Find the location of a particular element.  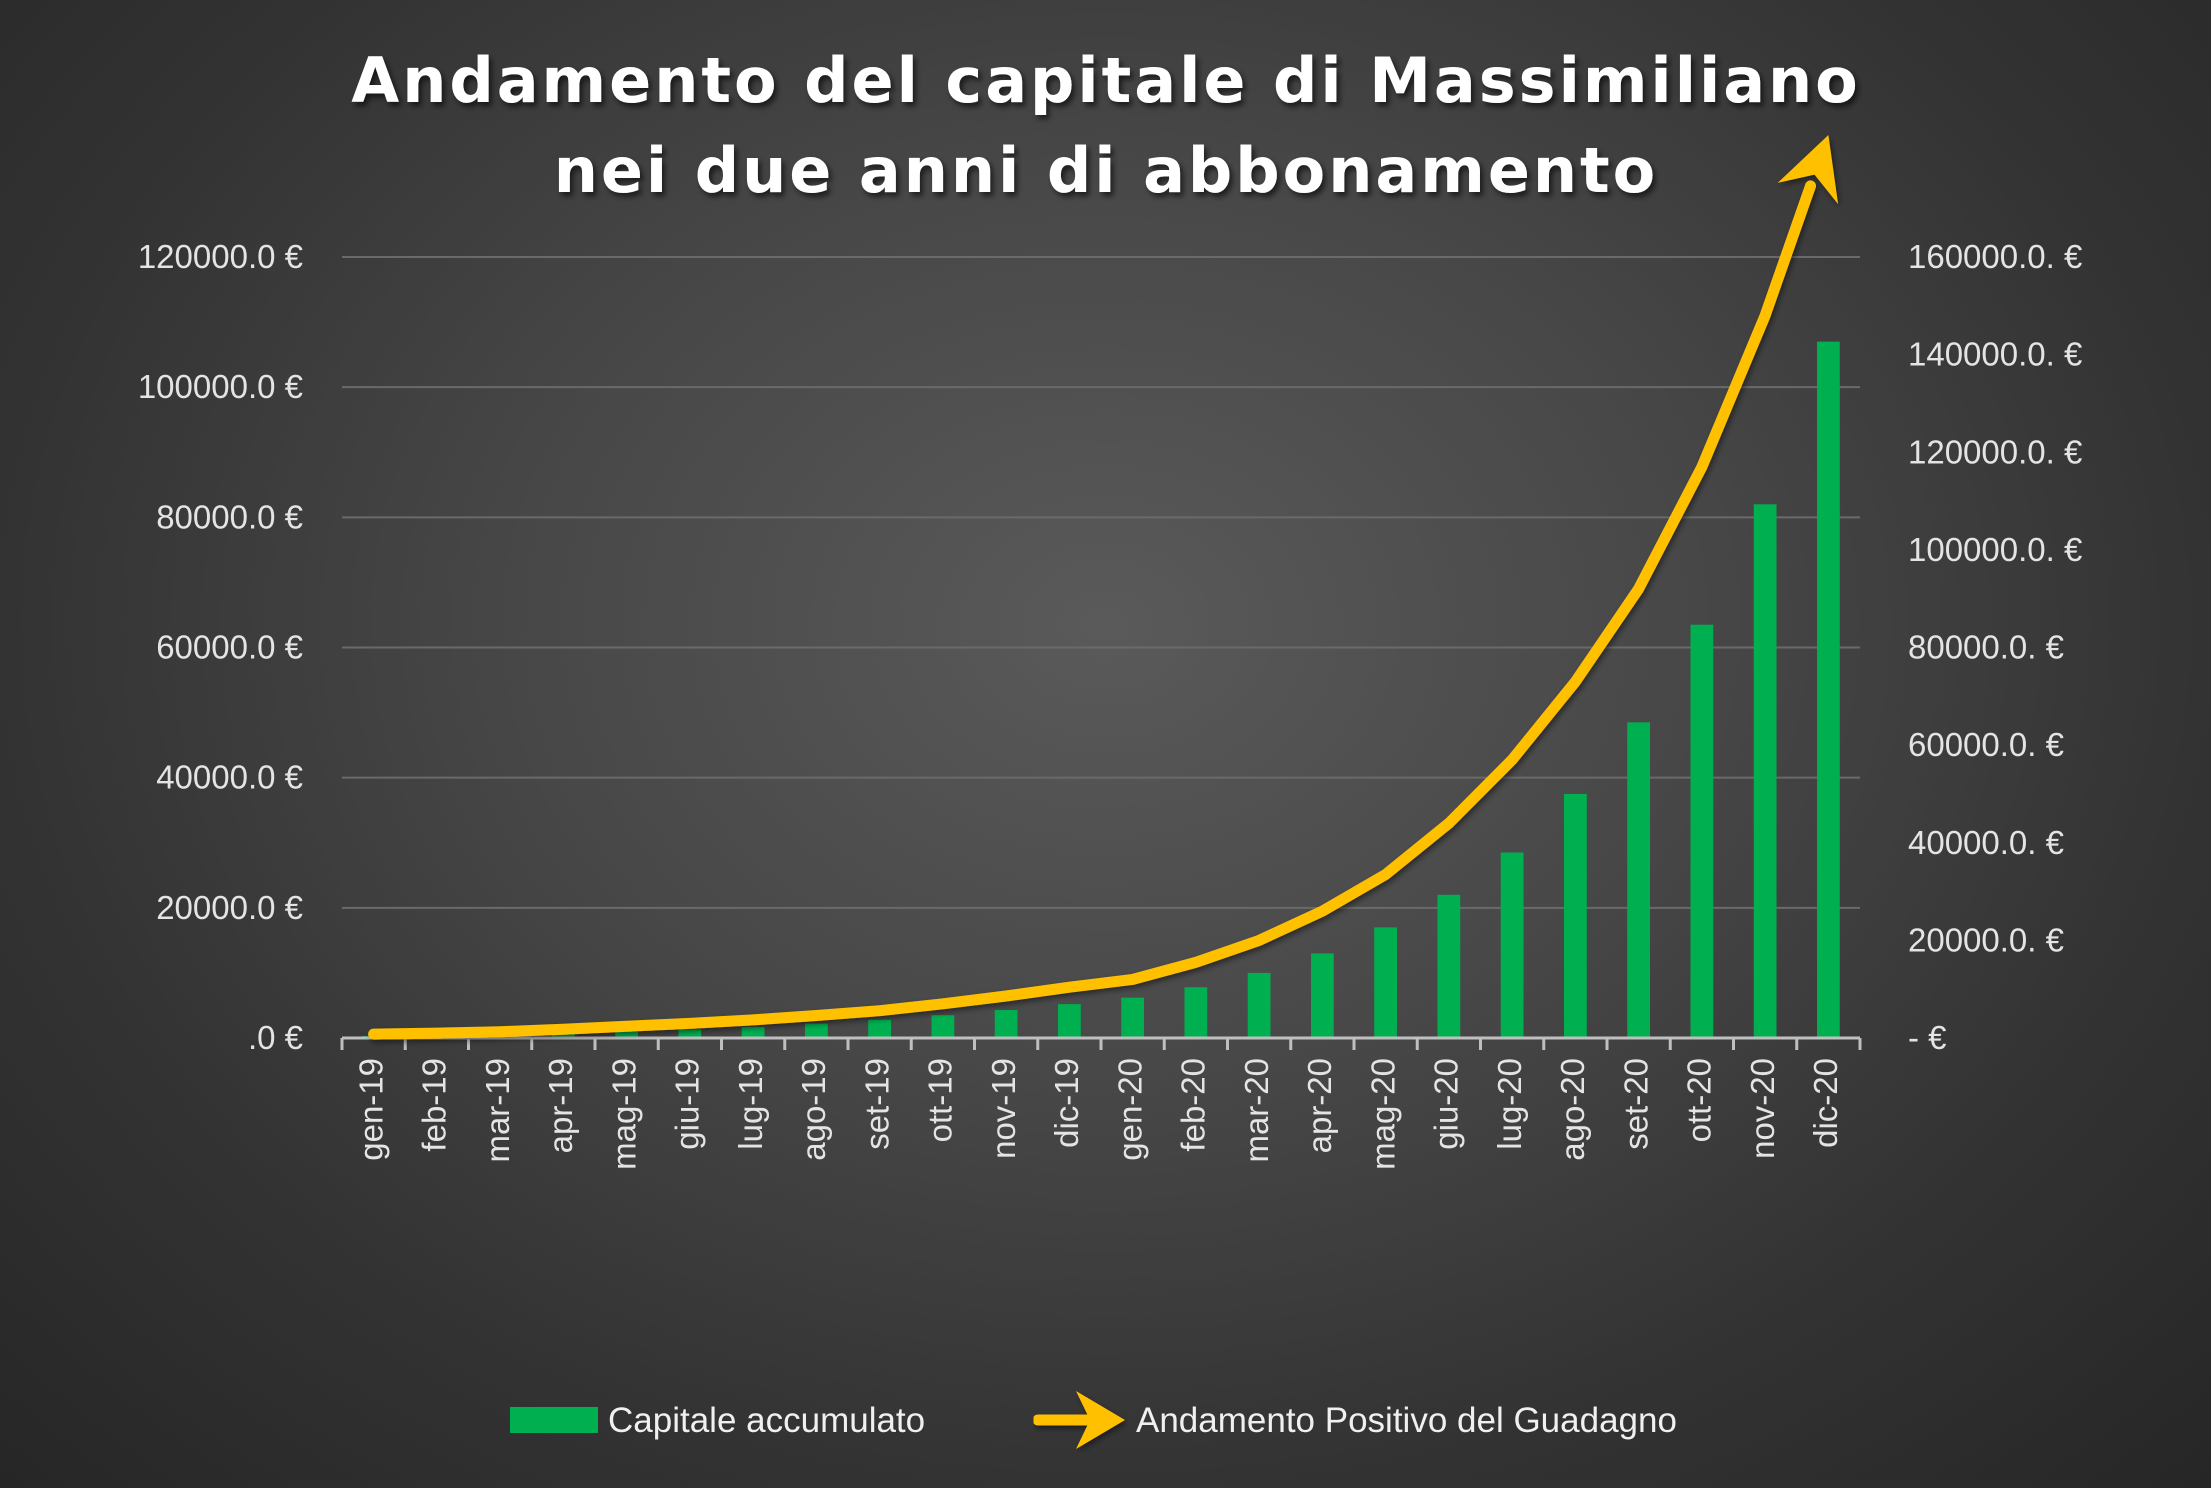

legend-label-line: Andamento Positivo del Guadagno is located at coordinates (1406, 1420).